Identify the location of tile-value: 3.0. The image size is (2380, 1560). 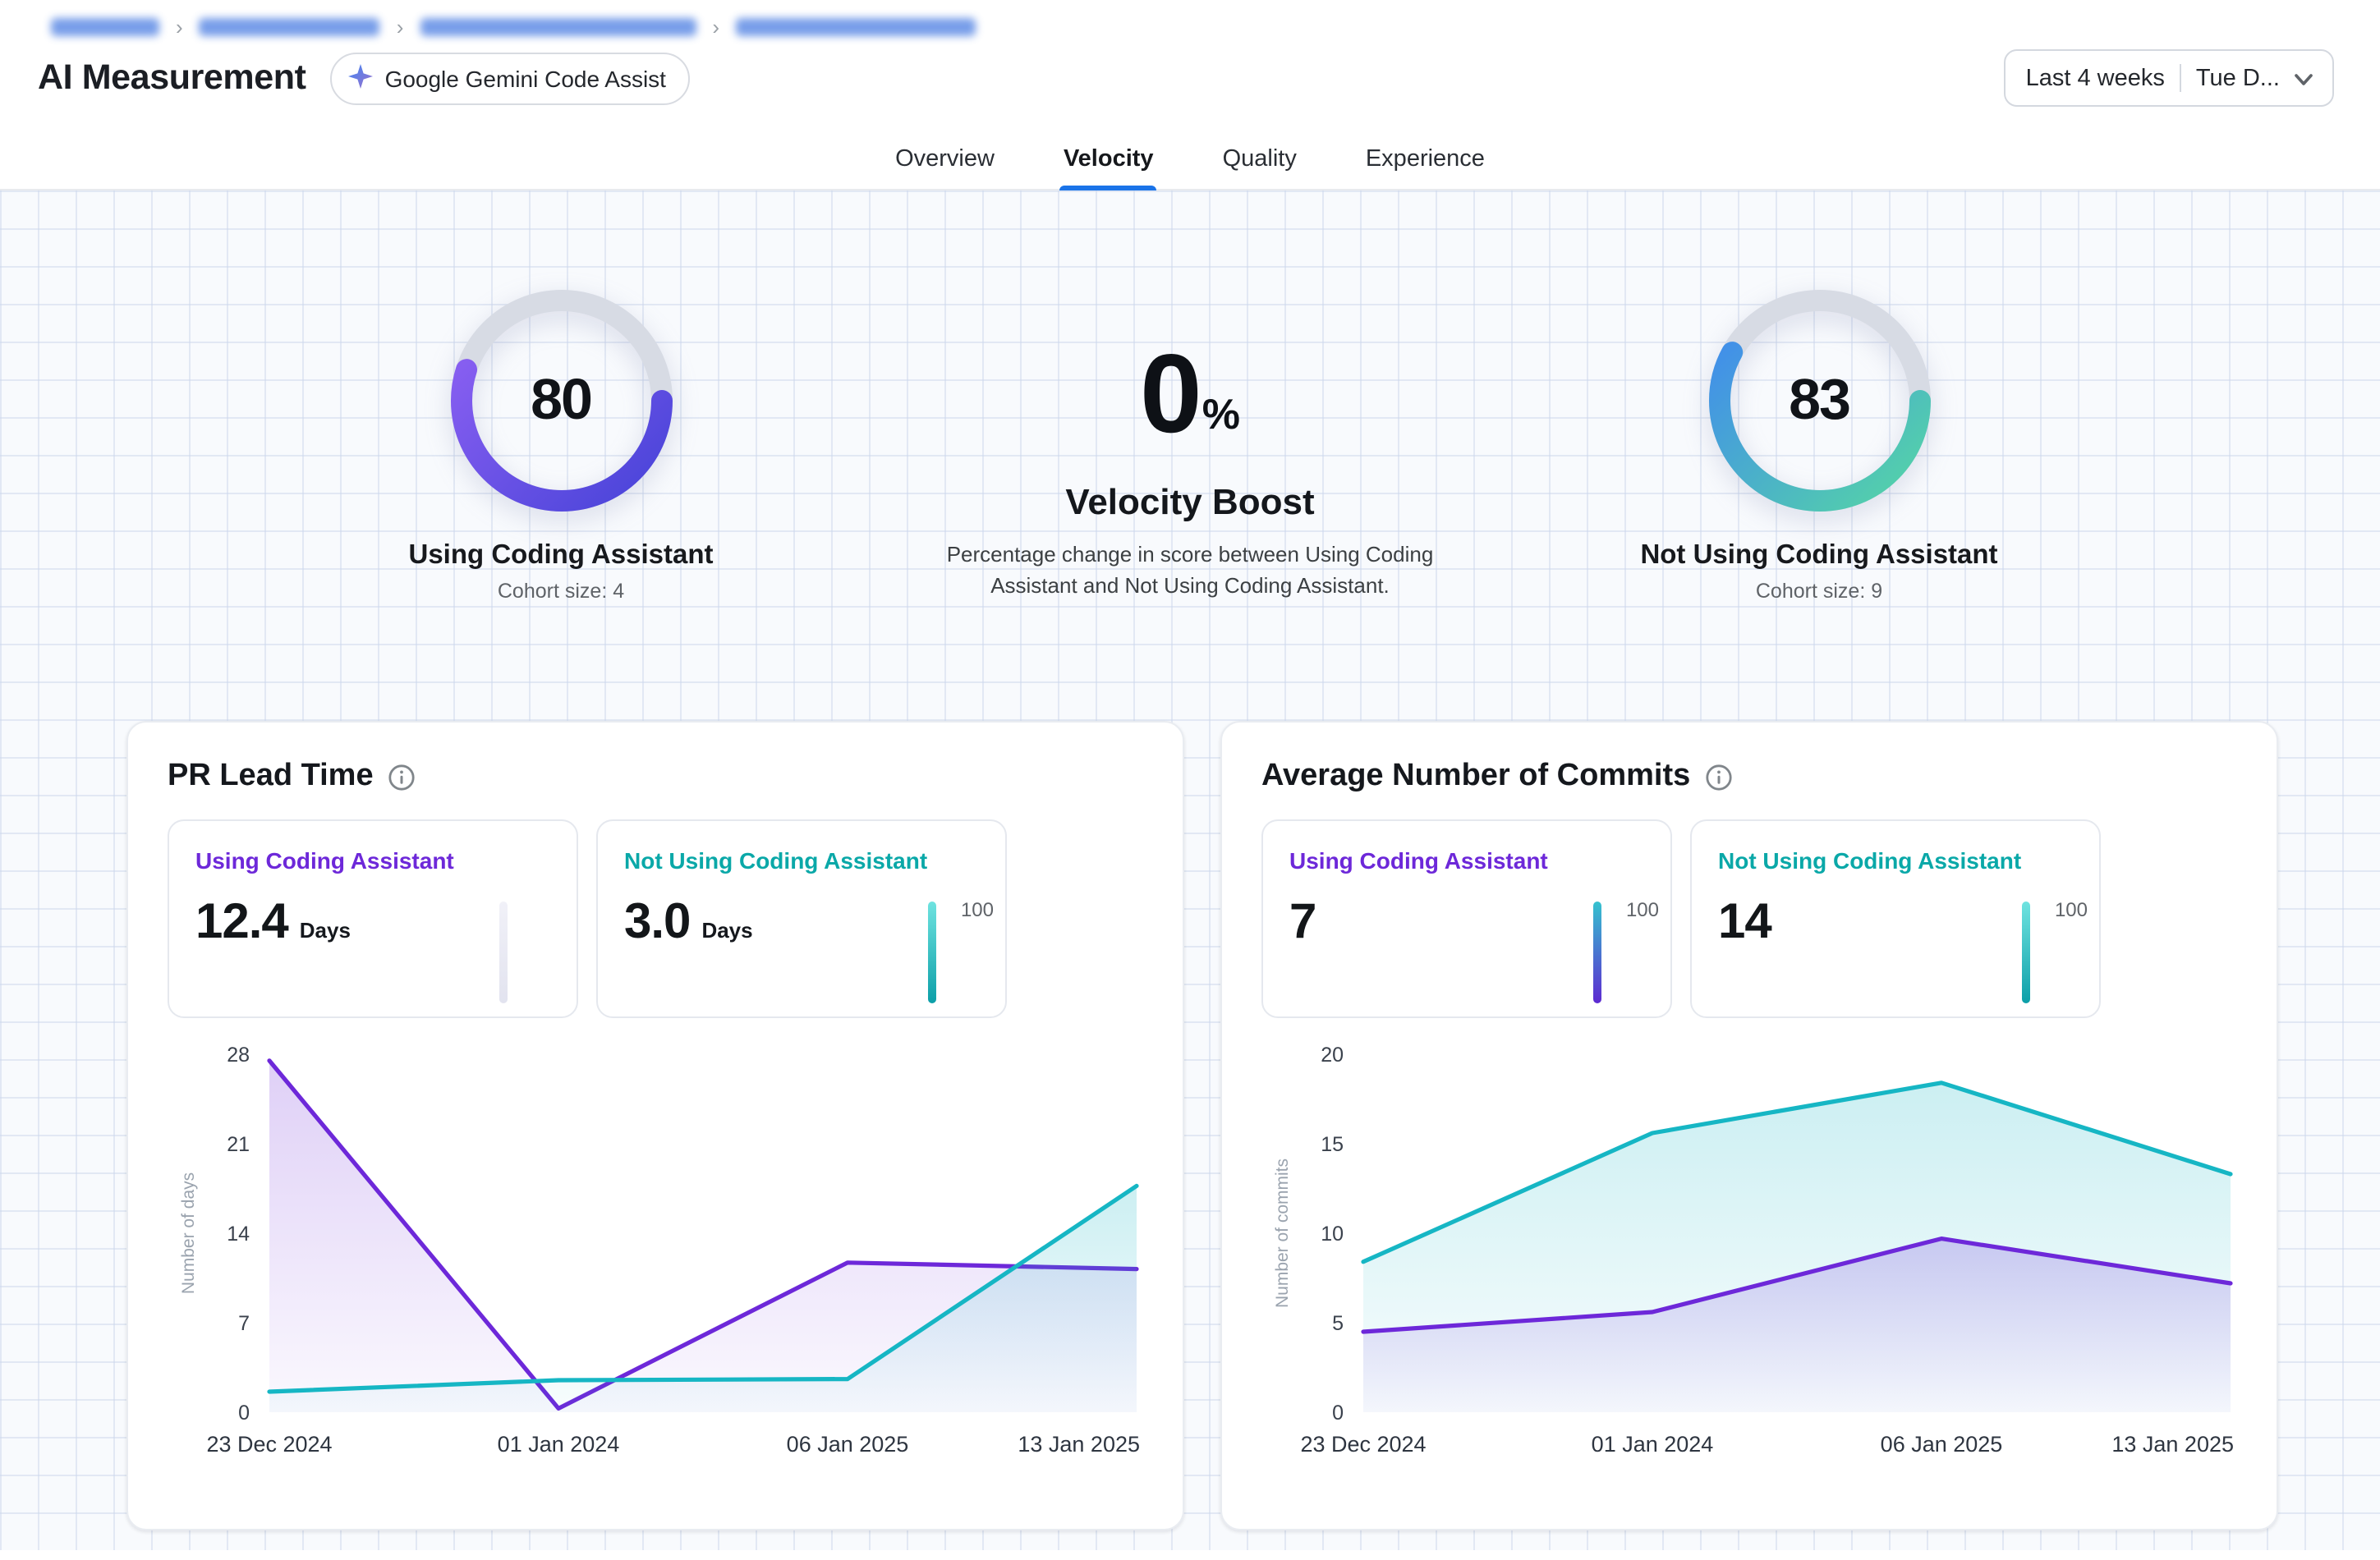
(657, 922).